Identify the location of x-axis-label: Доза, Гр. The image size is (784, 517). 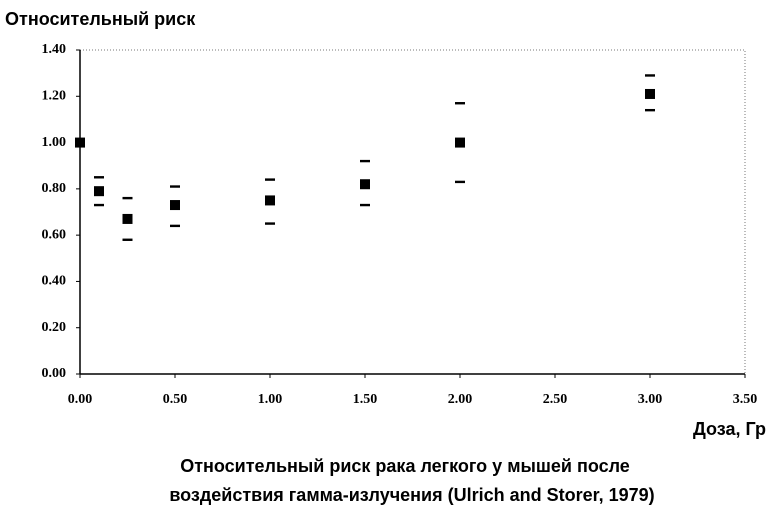
(729, 429).